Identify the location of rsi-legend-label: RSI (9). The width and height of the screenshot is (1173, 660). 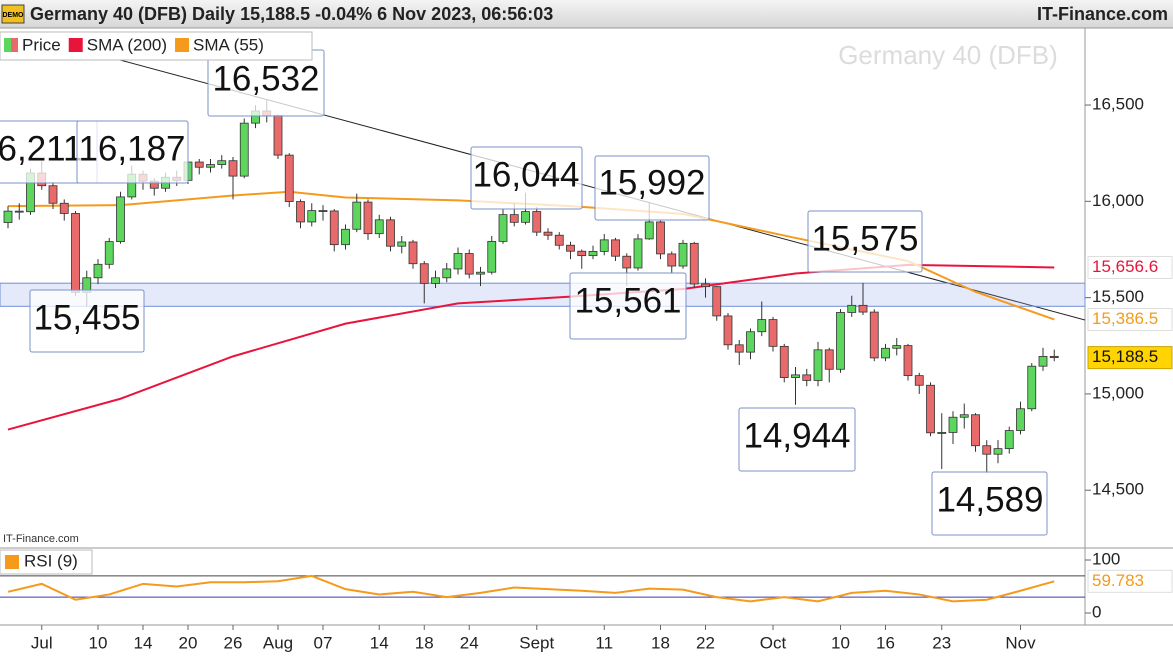
(51, 560).